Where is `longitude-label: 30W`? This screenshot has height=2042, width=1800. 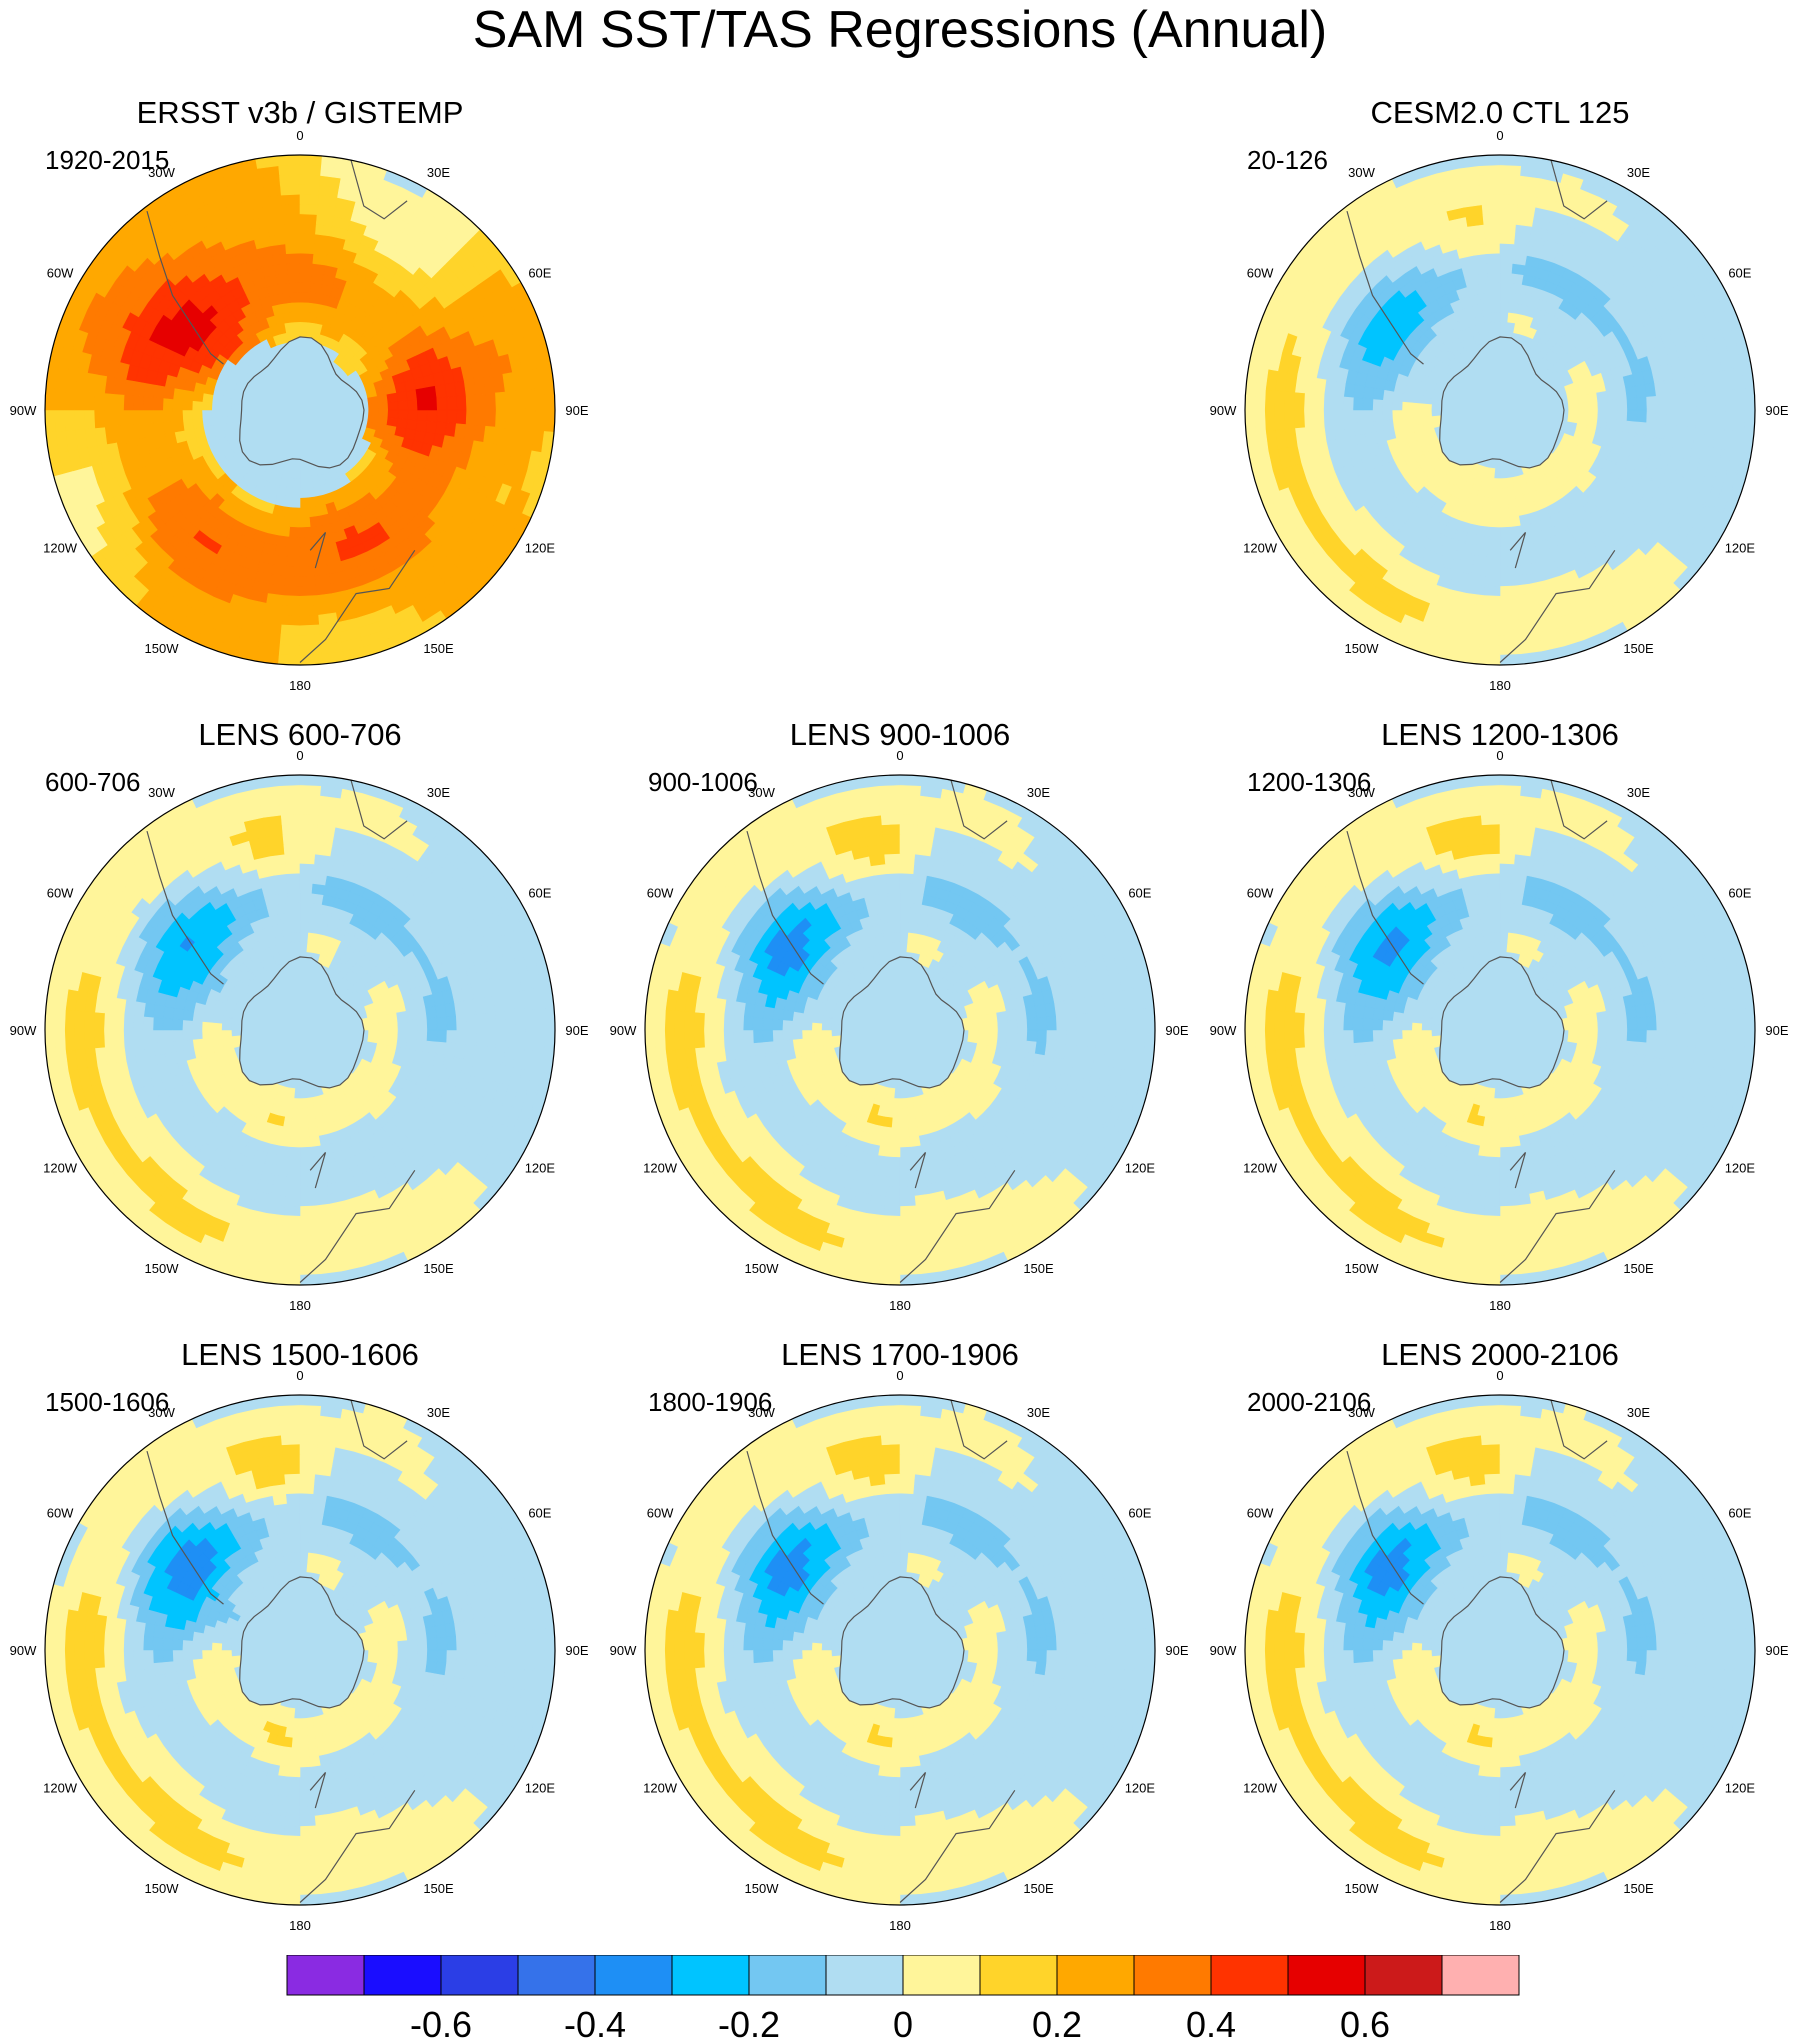 longitude-label: 30W is located at coordinates (1361, 172).